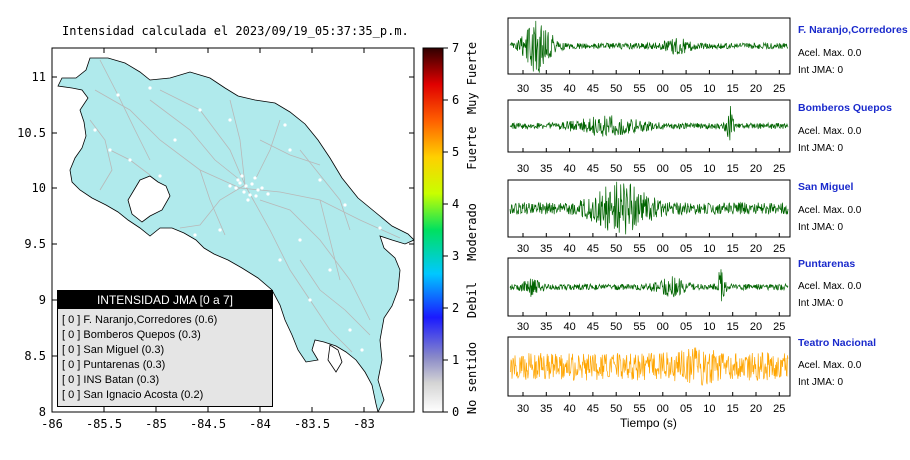  Describe the element at coordinates (472, 378) in the screenshot. I see `colorbar-category-label: No sentido` at that location.